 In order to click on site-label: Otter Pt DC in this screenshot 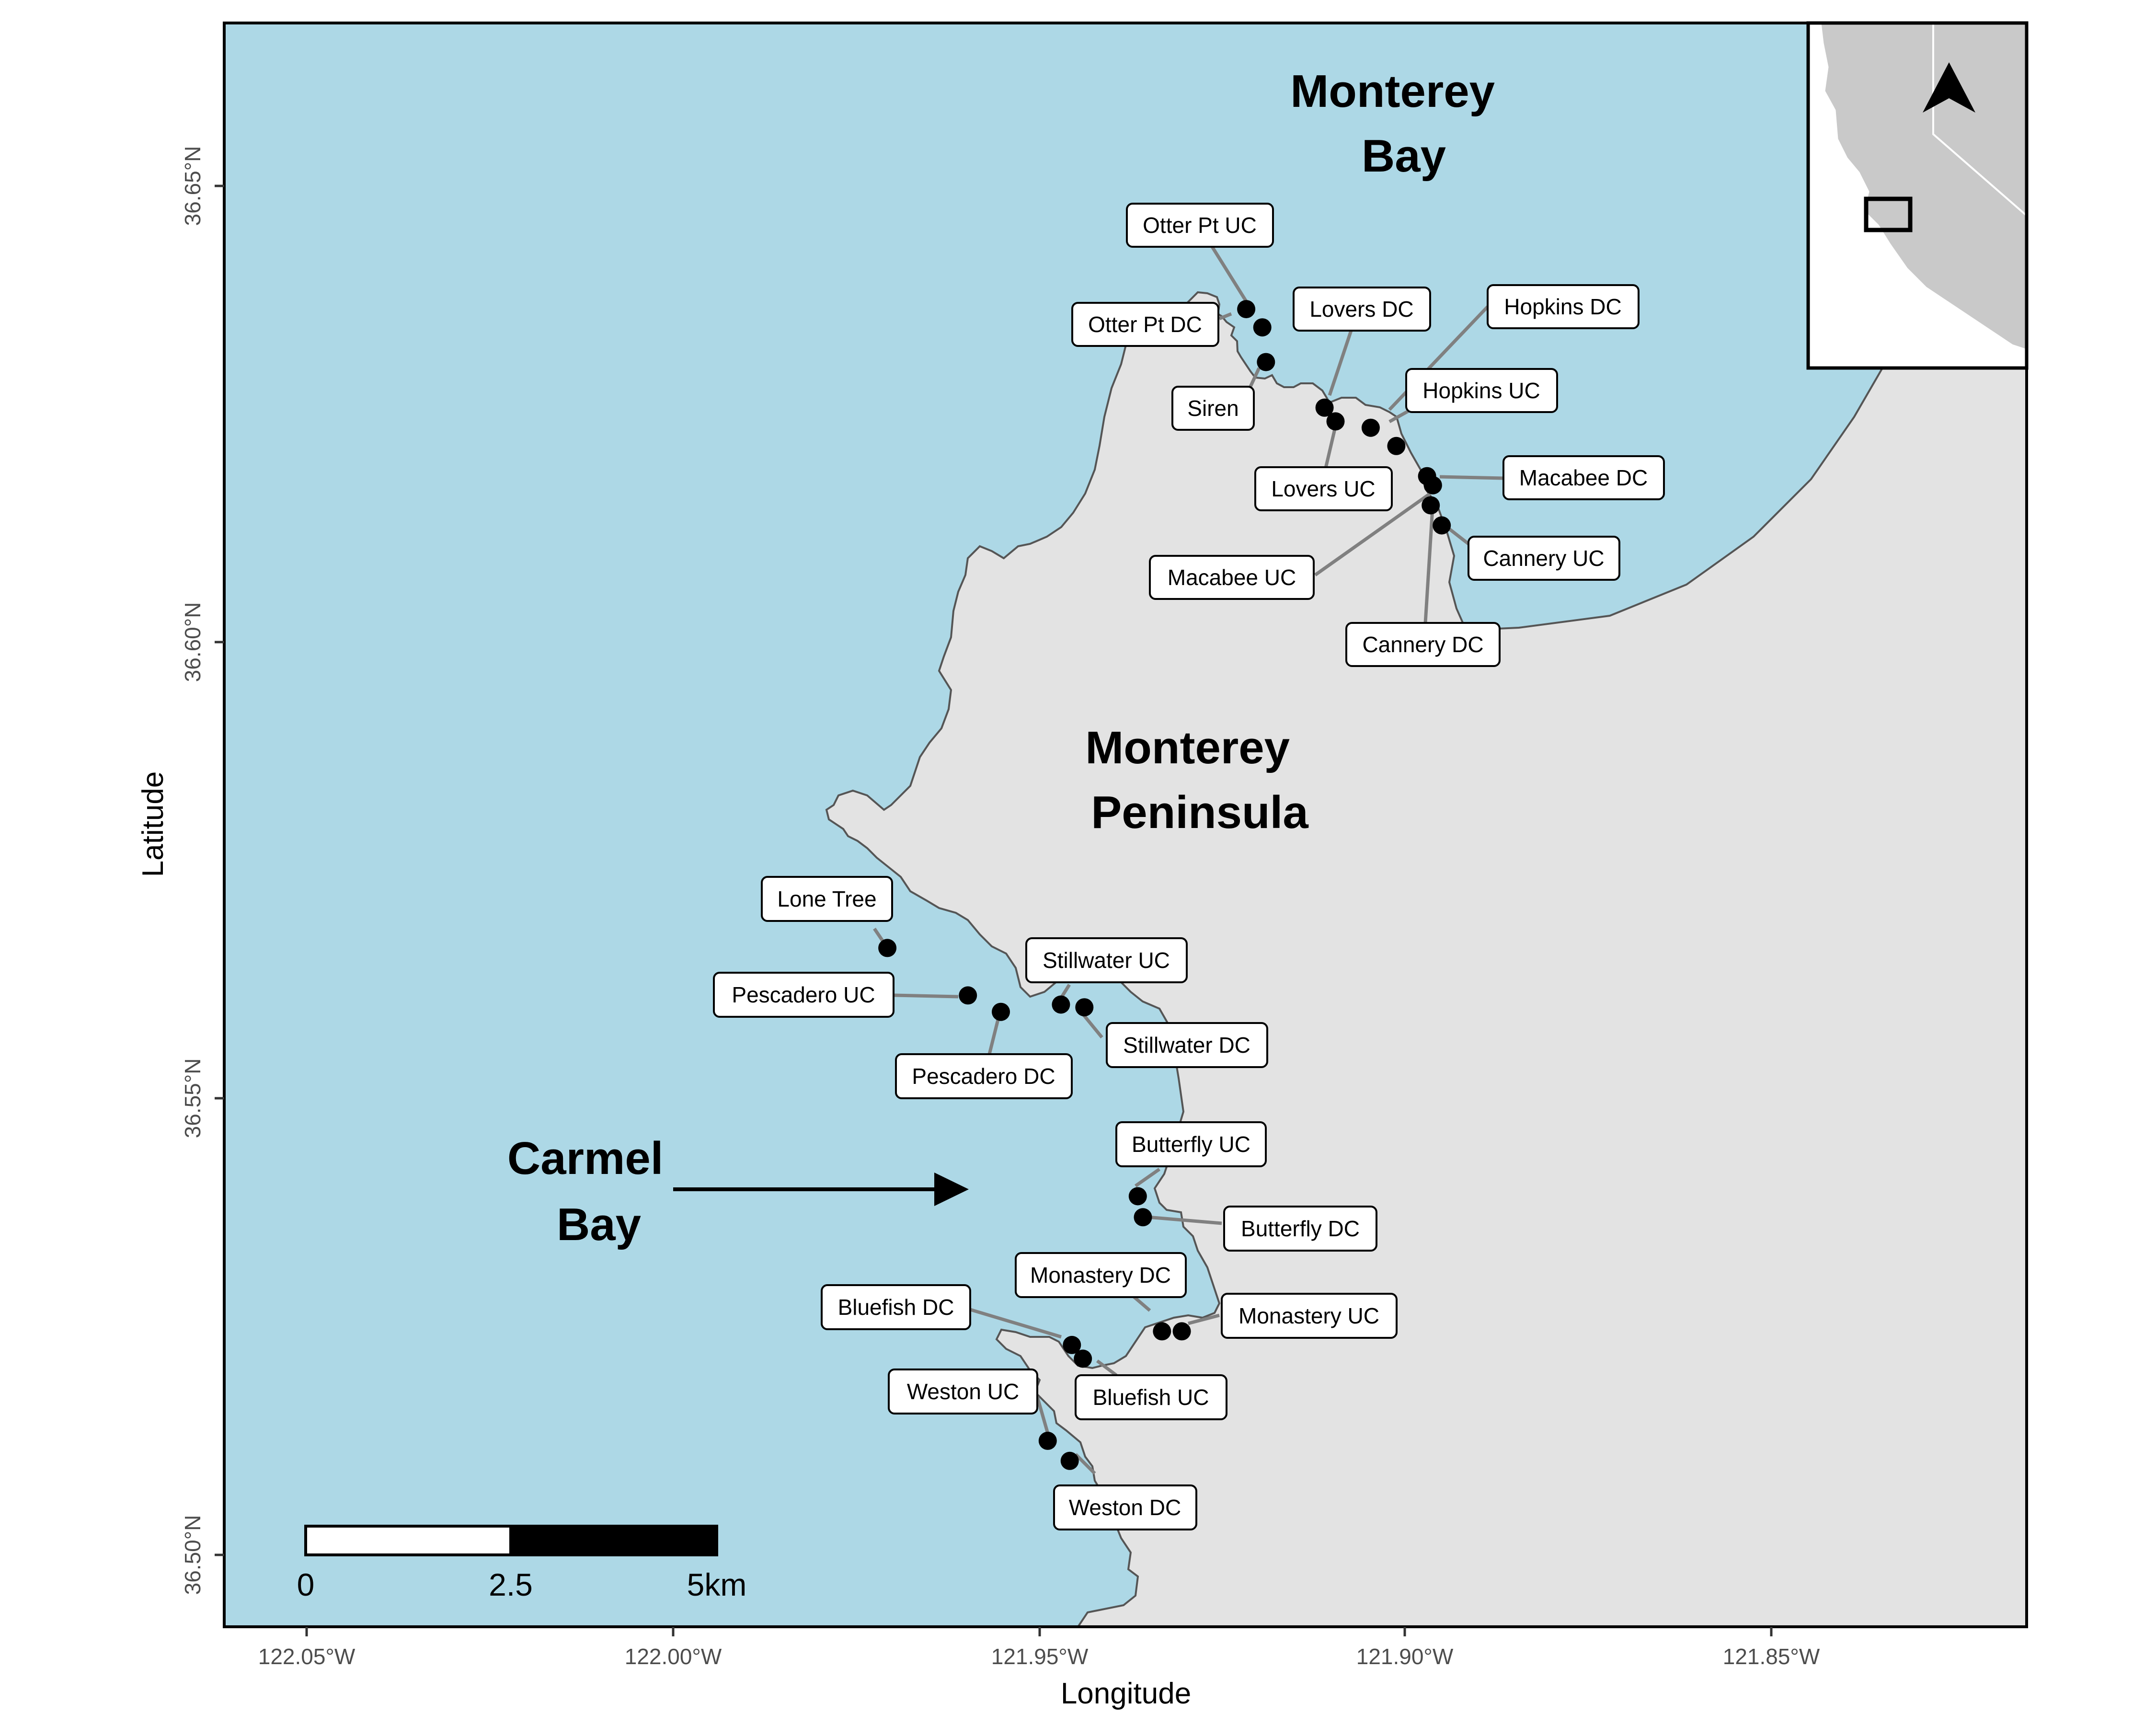, I will do `click(1145, 324)`.